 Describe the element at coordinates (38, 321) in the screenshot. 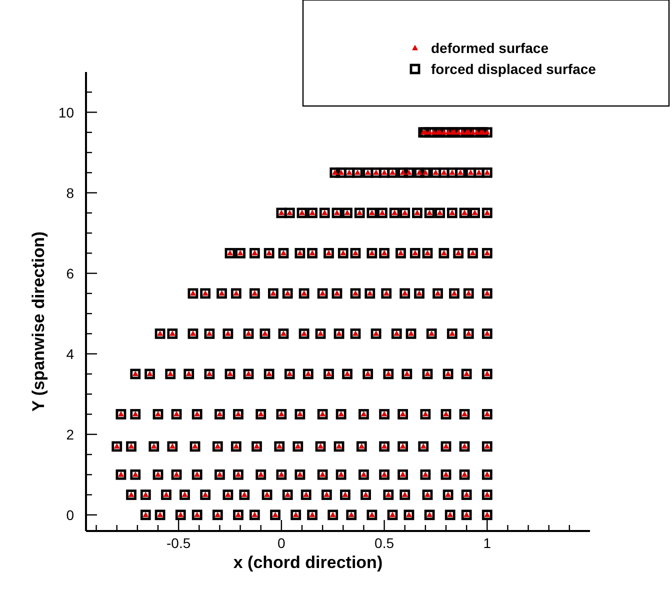

I see `y-axis-title: Y (spanwise direction)` at that location.